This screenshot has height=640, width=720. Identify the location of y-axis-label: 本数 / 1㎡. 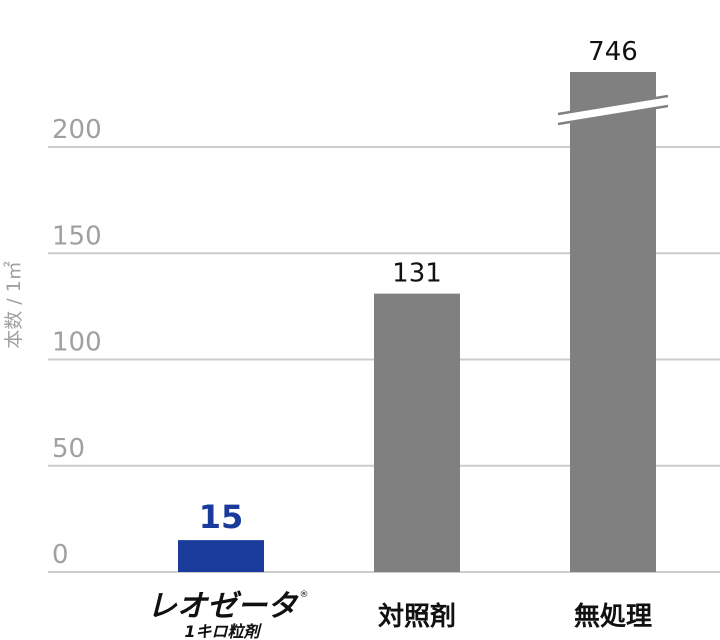
(13, 305).